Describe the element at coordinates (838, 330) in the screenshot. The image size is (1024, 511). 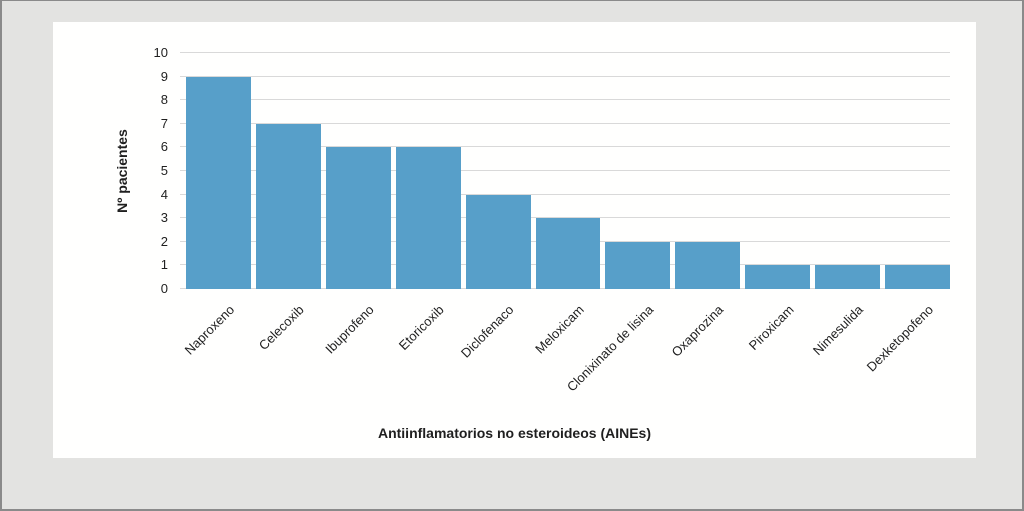
I see `x-category-label: Nimesulida` at that location.